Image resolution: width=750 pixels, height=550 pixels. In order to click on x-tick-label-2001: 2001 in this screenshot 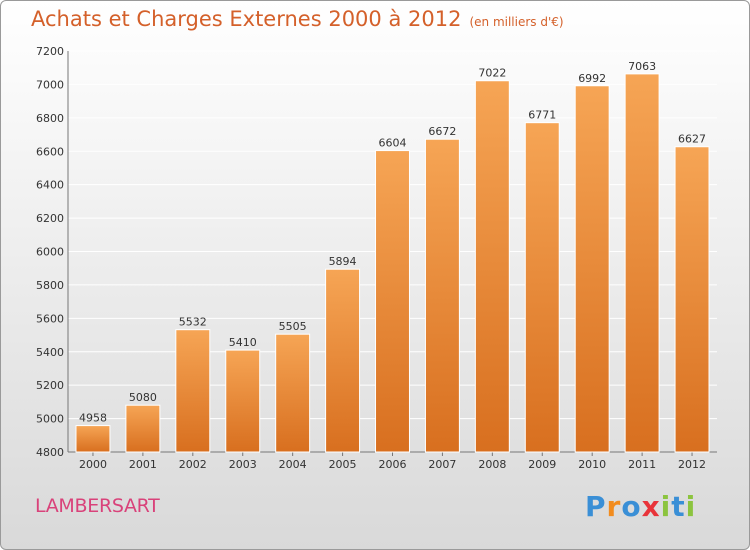, I will do `click(143, 464)`.